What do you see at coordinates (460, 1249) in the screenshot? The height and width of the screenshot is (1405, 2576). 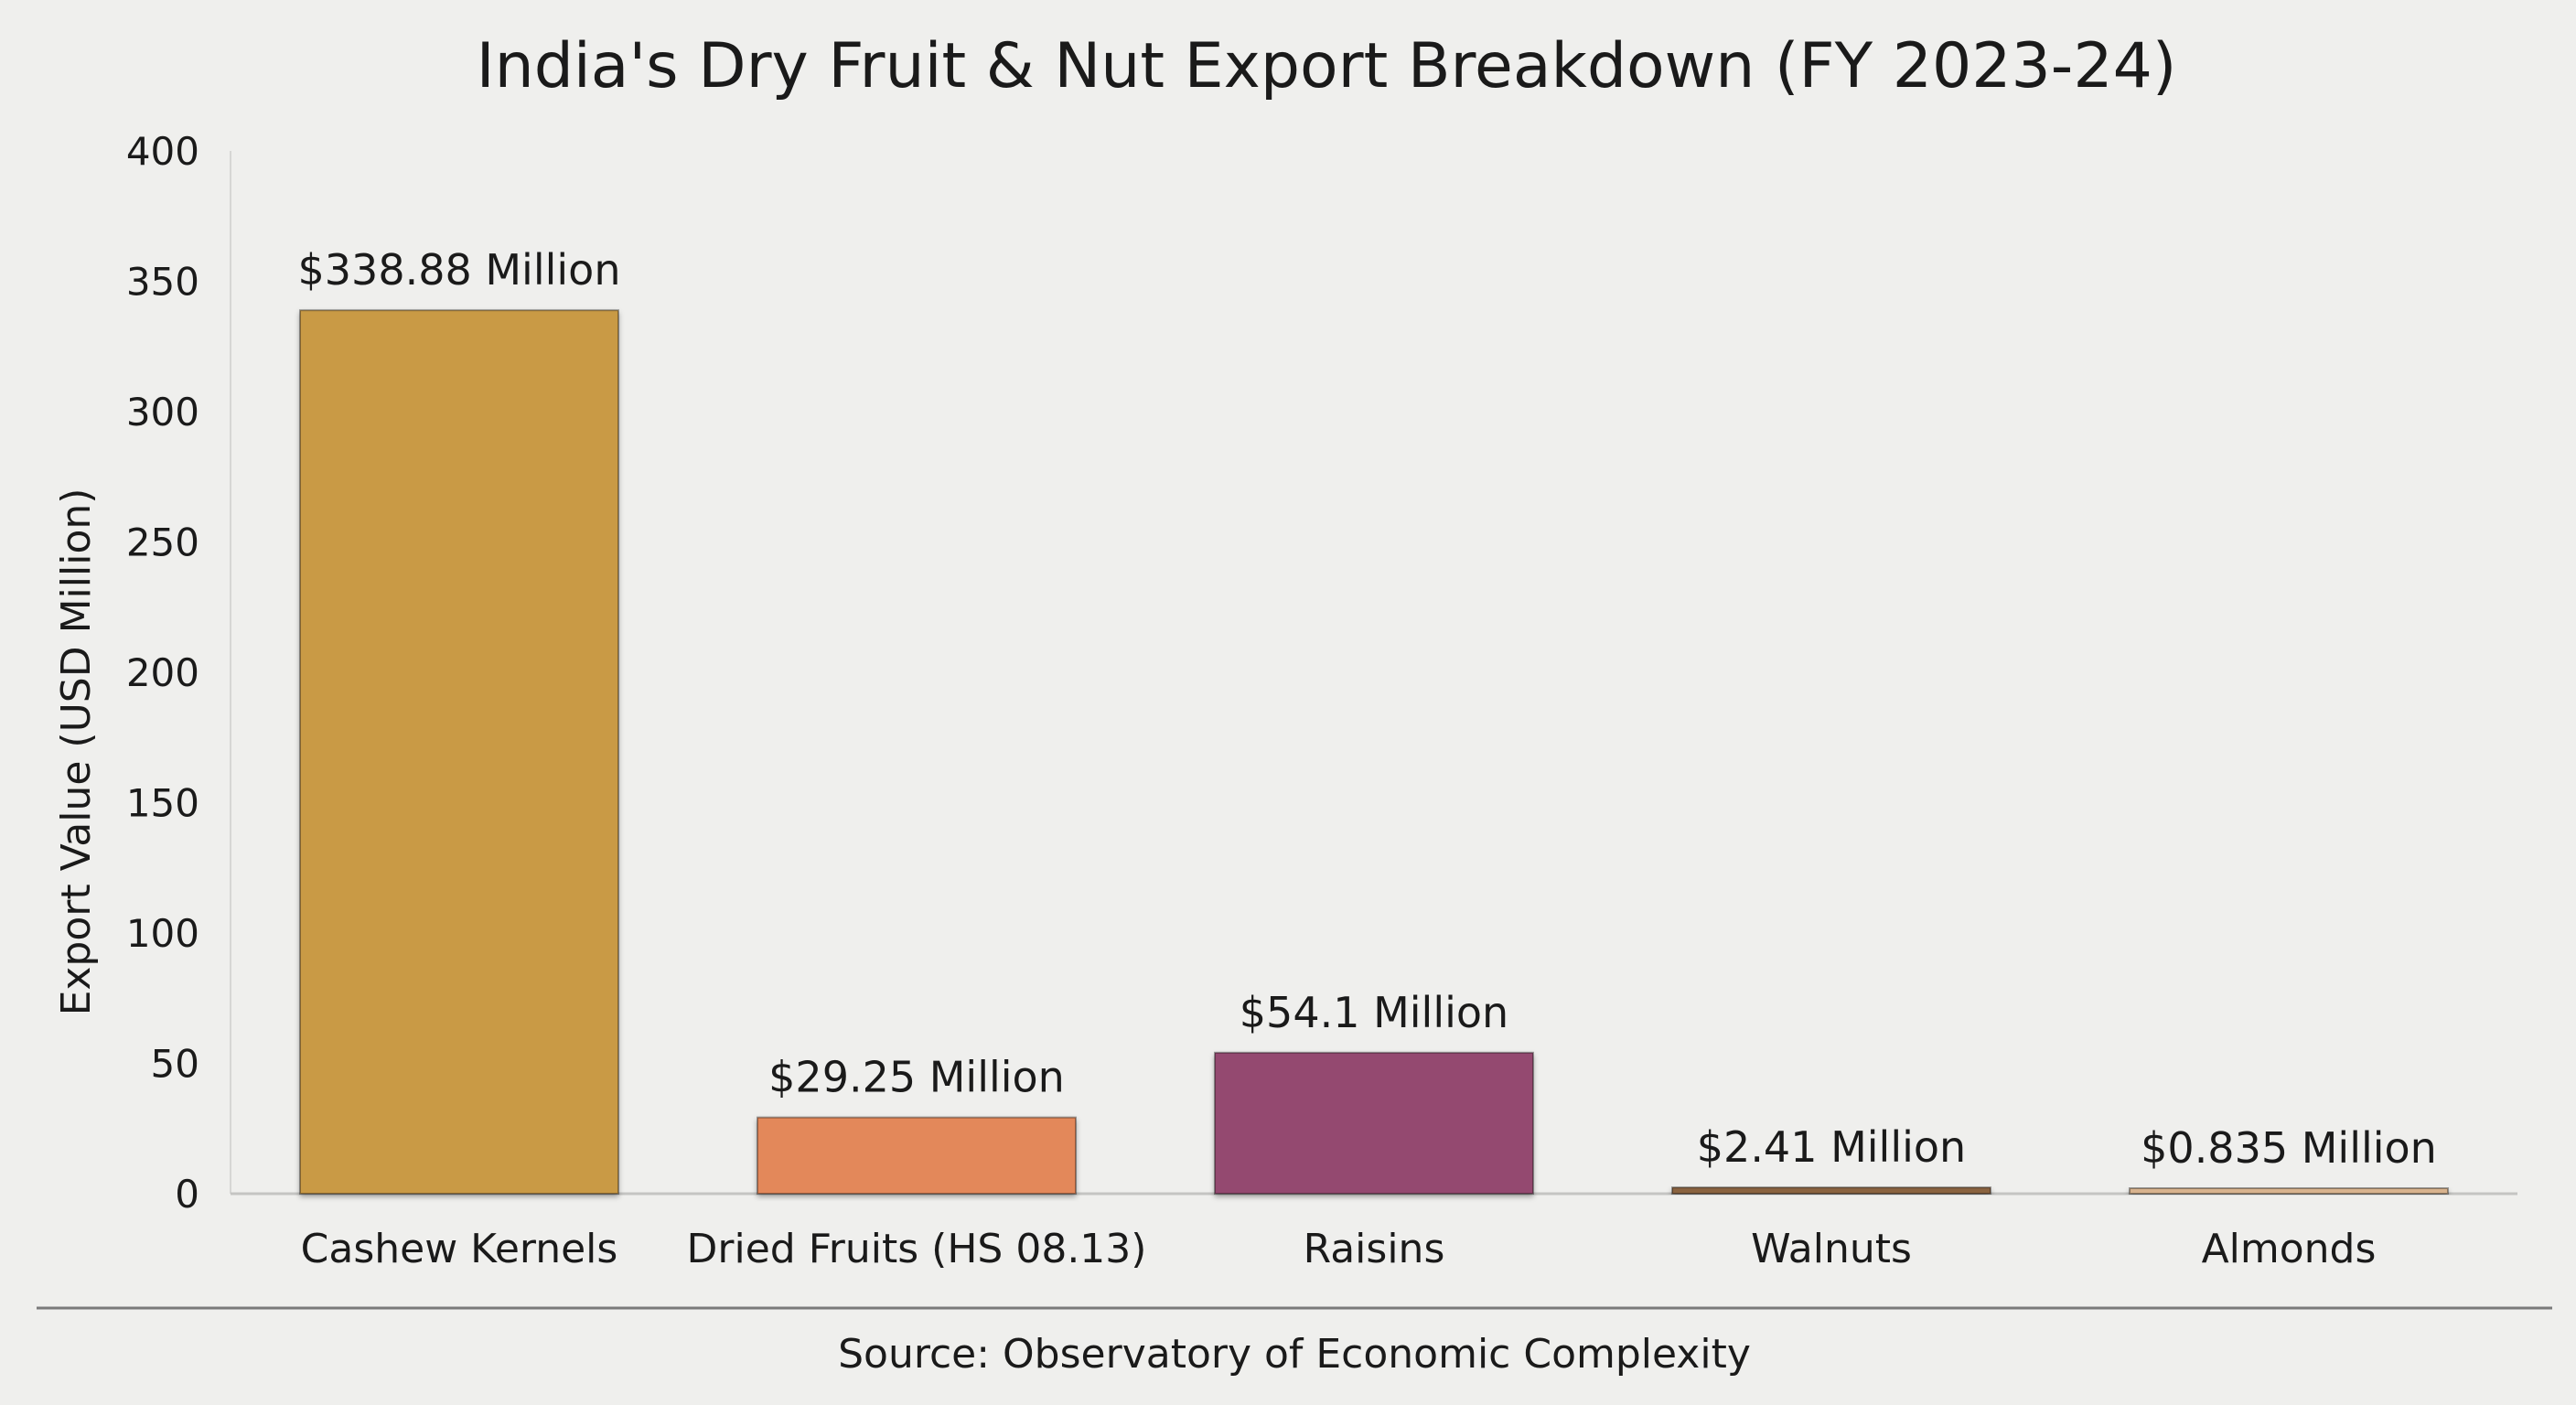 I see `x-tick-label: Cashew Kernels` at bounding box center [460, 1249].